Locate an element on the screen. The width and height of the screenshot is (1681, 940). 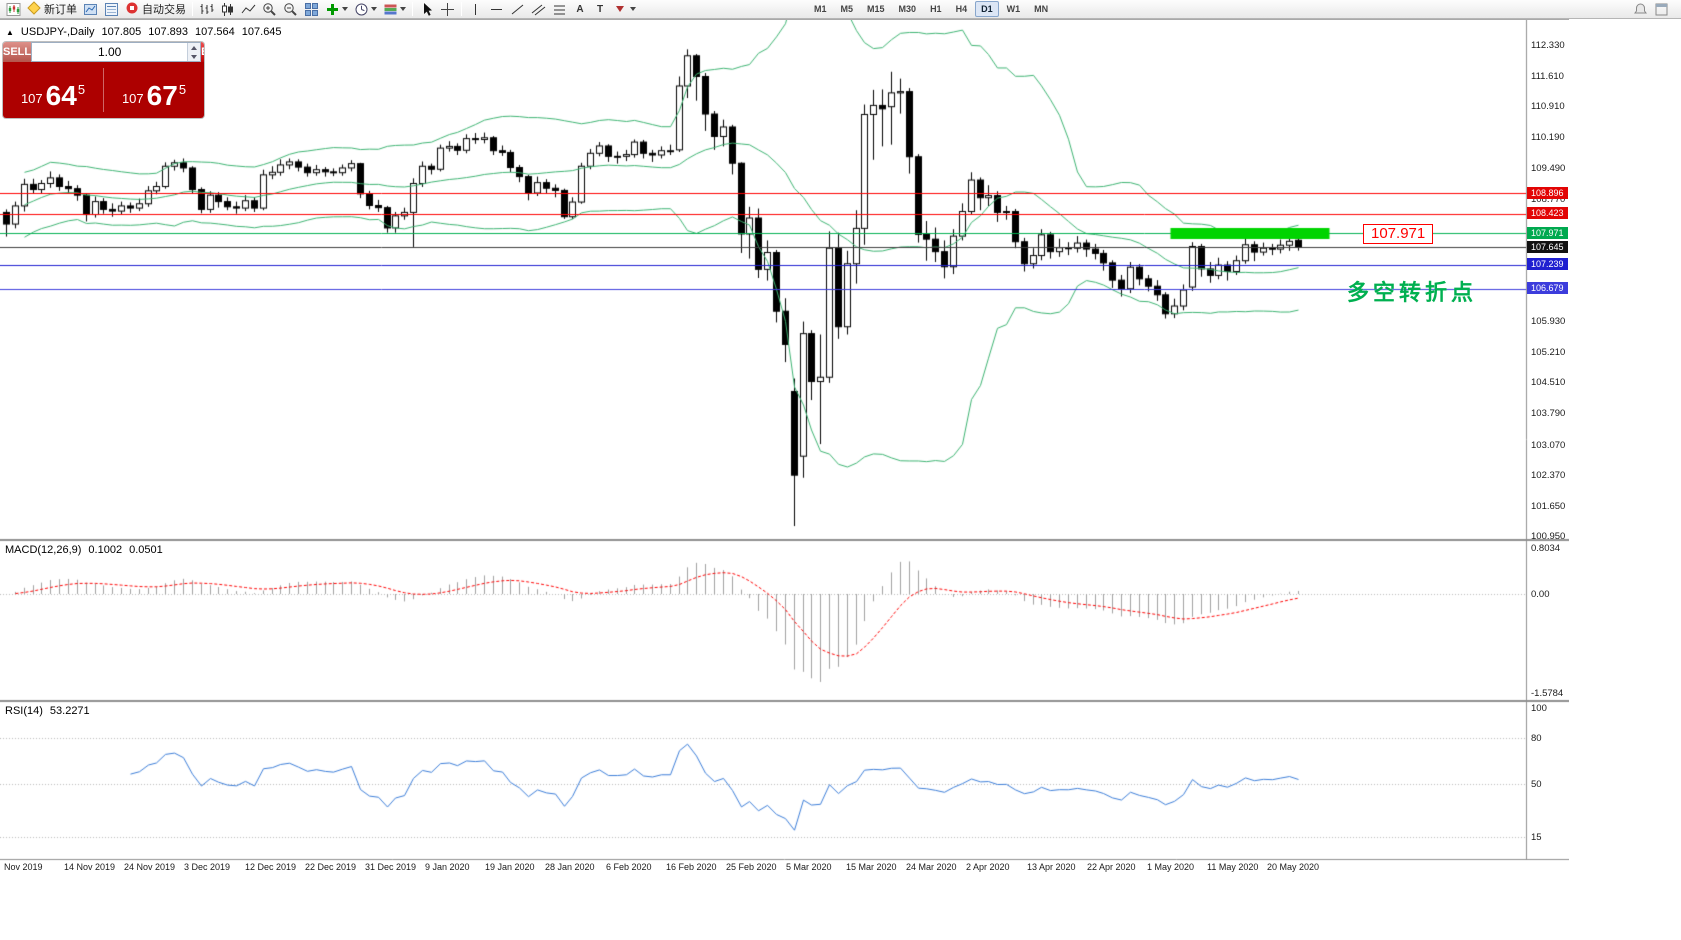
price-scale-label: 105.930 is located at coordinates (1548, 322).